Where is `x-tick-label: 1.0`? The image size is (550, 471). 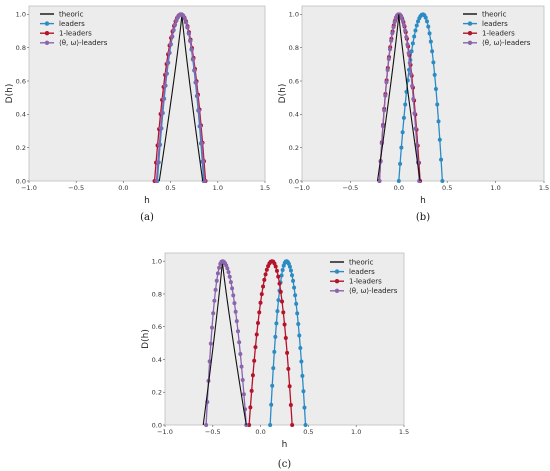
x-tick-label: 1.0 is located at coordinates (218, 188).